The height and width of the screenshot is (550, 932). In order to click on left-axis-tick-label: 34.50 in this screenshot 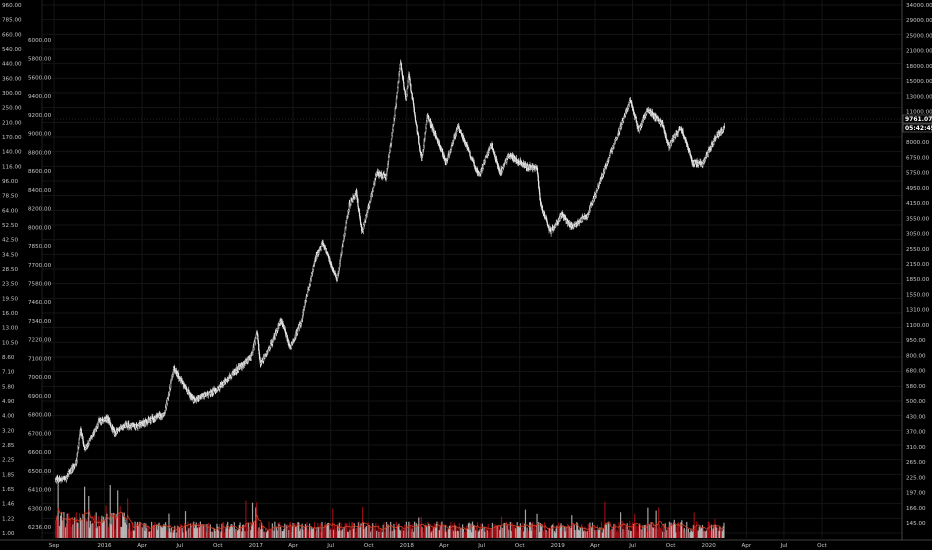, I will do `click(10, 255)`.